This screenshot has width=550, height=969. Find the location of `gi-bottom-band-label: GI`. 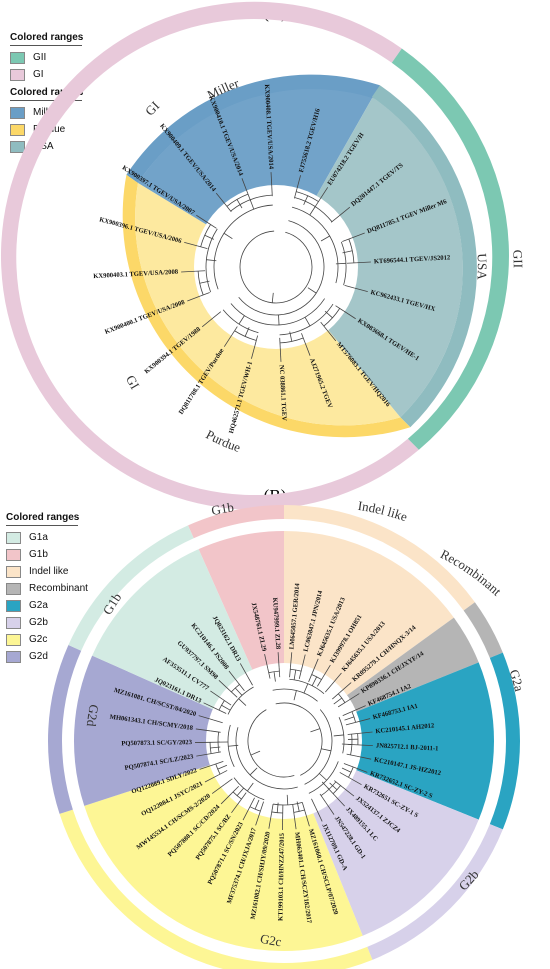

gi-bottom-band-label: GI is located at coordinates (133, 382).